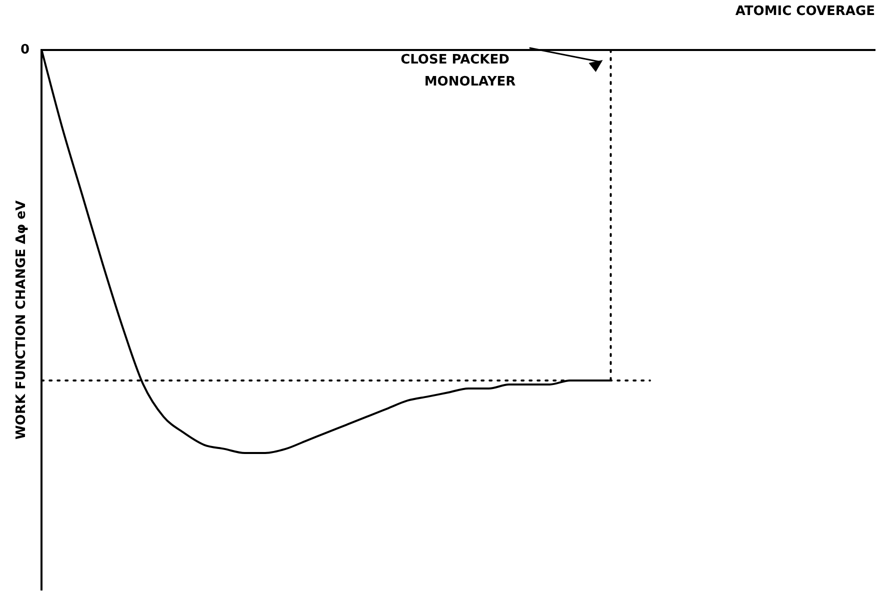 The width and height of the screenshot is (890, 600). Describe the element at coordinates (22, 320) in the screenshot. I see `y-axis-title: WORK FUNCTION CHANGE Δφ eV` at that location.